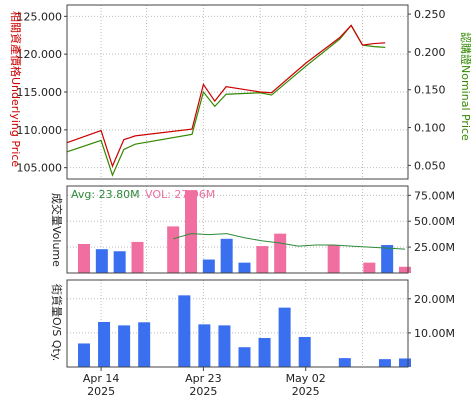  What do you see at coordinates (430, 90) in the screenshot?
I see `warrant-tick-label: 0.150` at bounding box center [430, 90].